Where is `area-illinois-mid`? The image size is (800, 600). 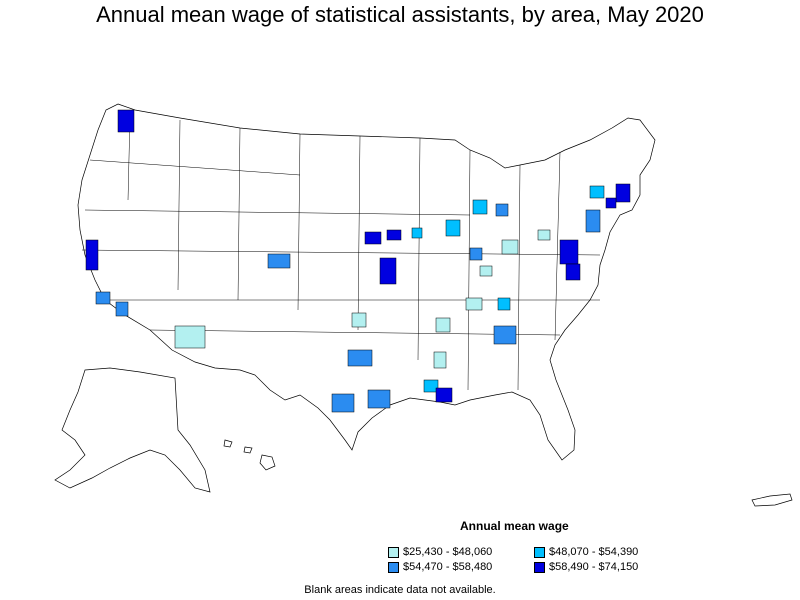 area-illinois-mid is located at coordinates (453, 228).